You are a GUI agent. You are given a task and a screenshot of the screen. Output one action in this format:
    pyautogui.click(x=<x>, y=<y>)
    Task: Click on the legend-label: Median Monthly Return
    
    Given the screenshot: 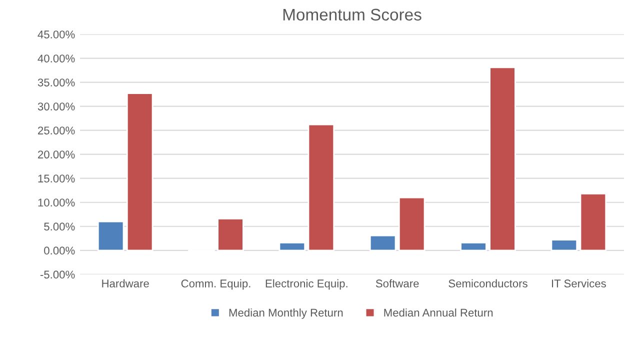 What is the action you would take?
    pyautogui.click(x=286, y=313)
    